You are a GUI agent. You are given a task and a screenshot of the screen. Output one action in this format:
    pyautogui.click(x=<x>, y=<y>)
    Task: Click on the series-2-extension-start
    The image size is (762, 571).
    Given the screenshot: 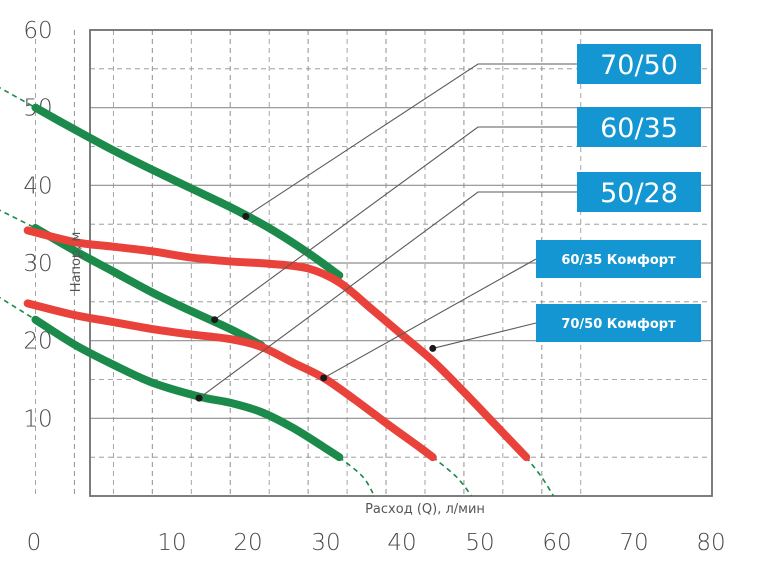 What is the action you would take?
    pyautogui.click(x=18, y=219)
    